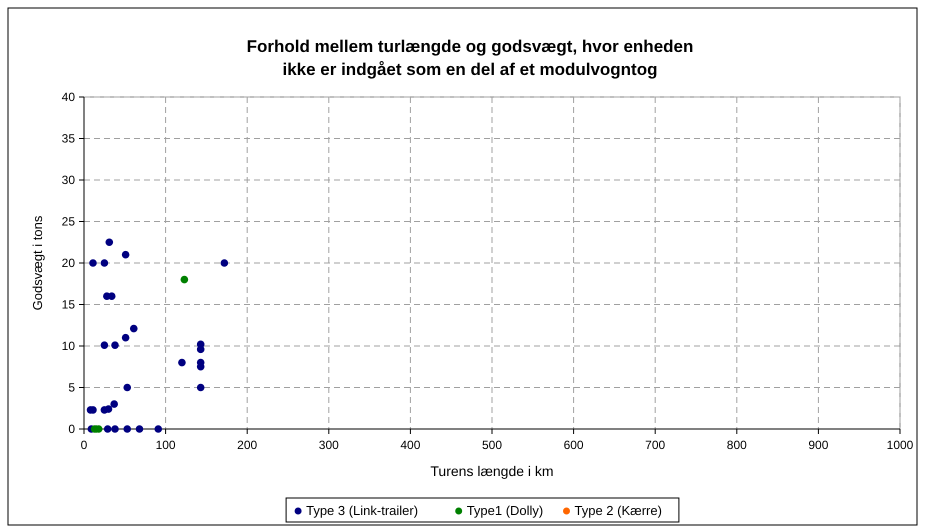 The image size is (925, 526). I want to click on x-tick-label: 200, so click(247, 445).